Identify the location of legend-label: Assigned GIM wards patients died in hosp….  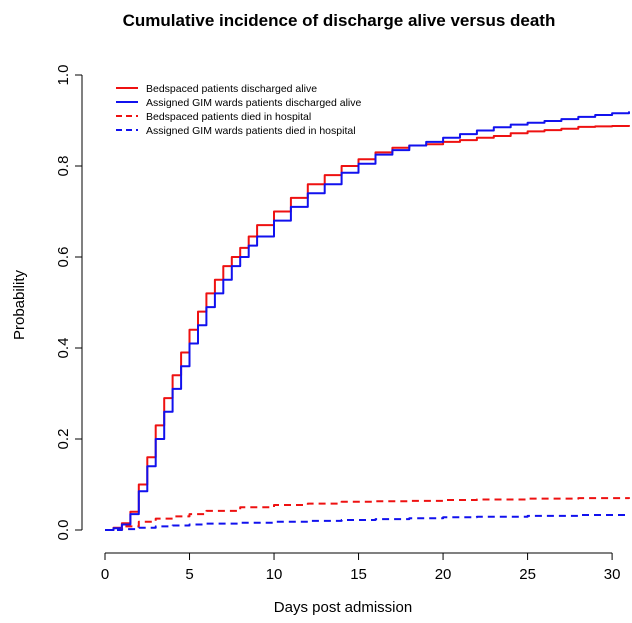
(251, 131).